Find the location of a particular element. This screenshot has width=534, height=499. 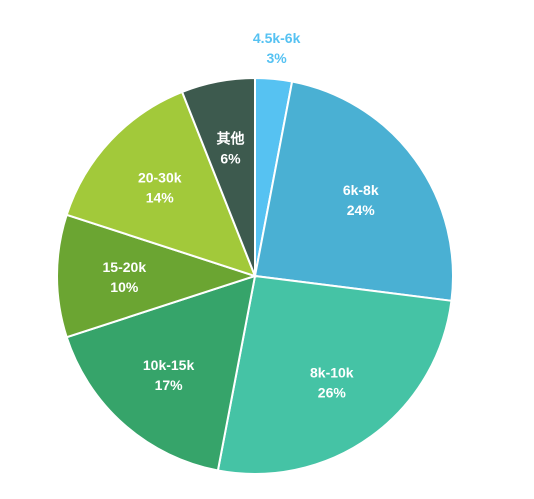

slice-label: 6k-8k is located at coordinates (361, 190).